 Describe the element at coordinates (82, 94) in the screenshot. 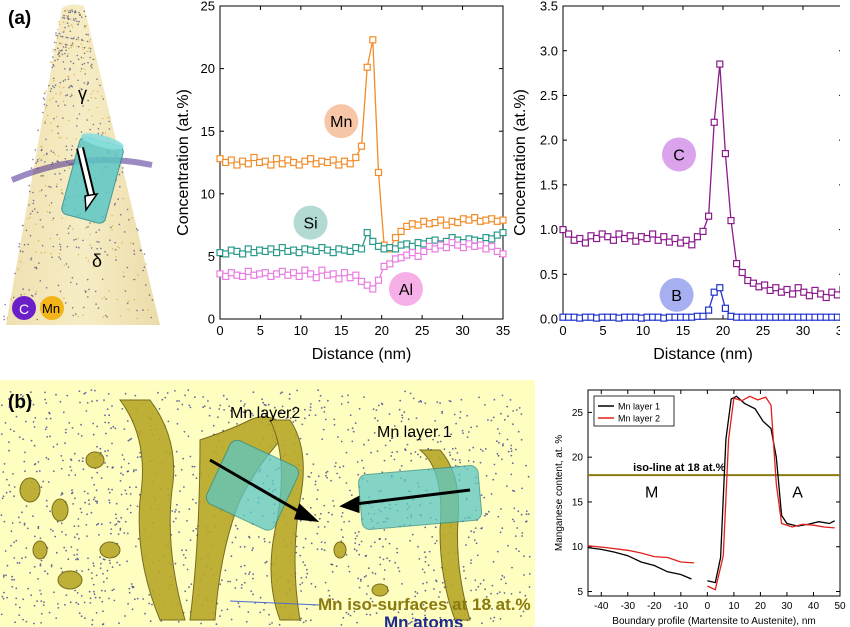

I see `gamma-label: γ` at that location.